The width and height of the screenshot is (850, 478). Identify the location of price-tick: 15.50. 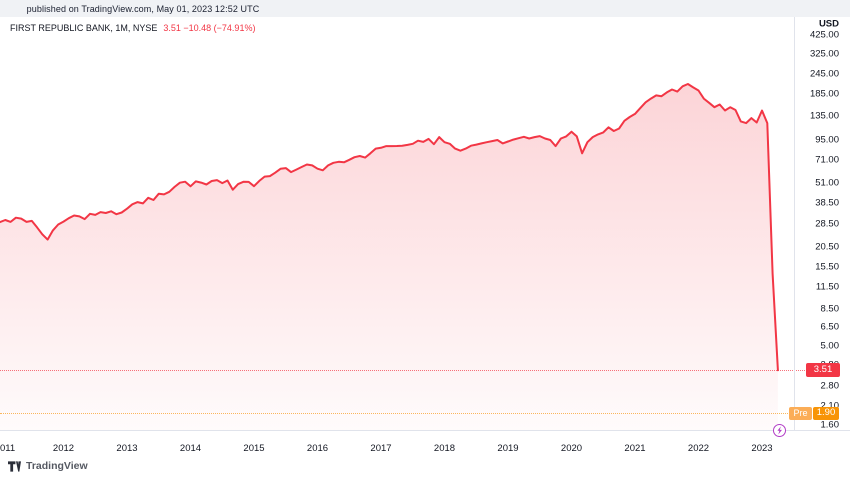
(827, 266).